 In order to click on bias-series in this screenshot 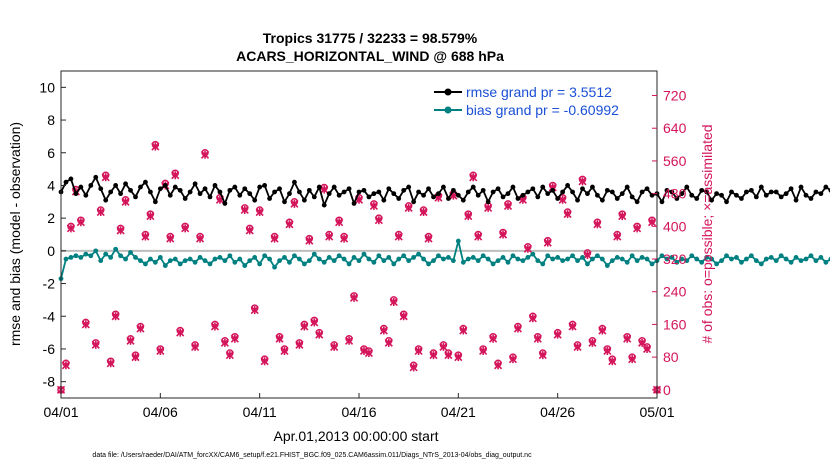, I will do `click(444, 260)`.